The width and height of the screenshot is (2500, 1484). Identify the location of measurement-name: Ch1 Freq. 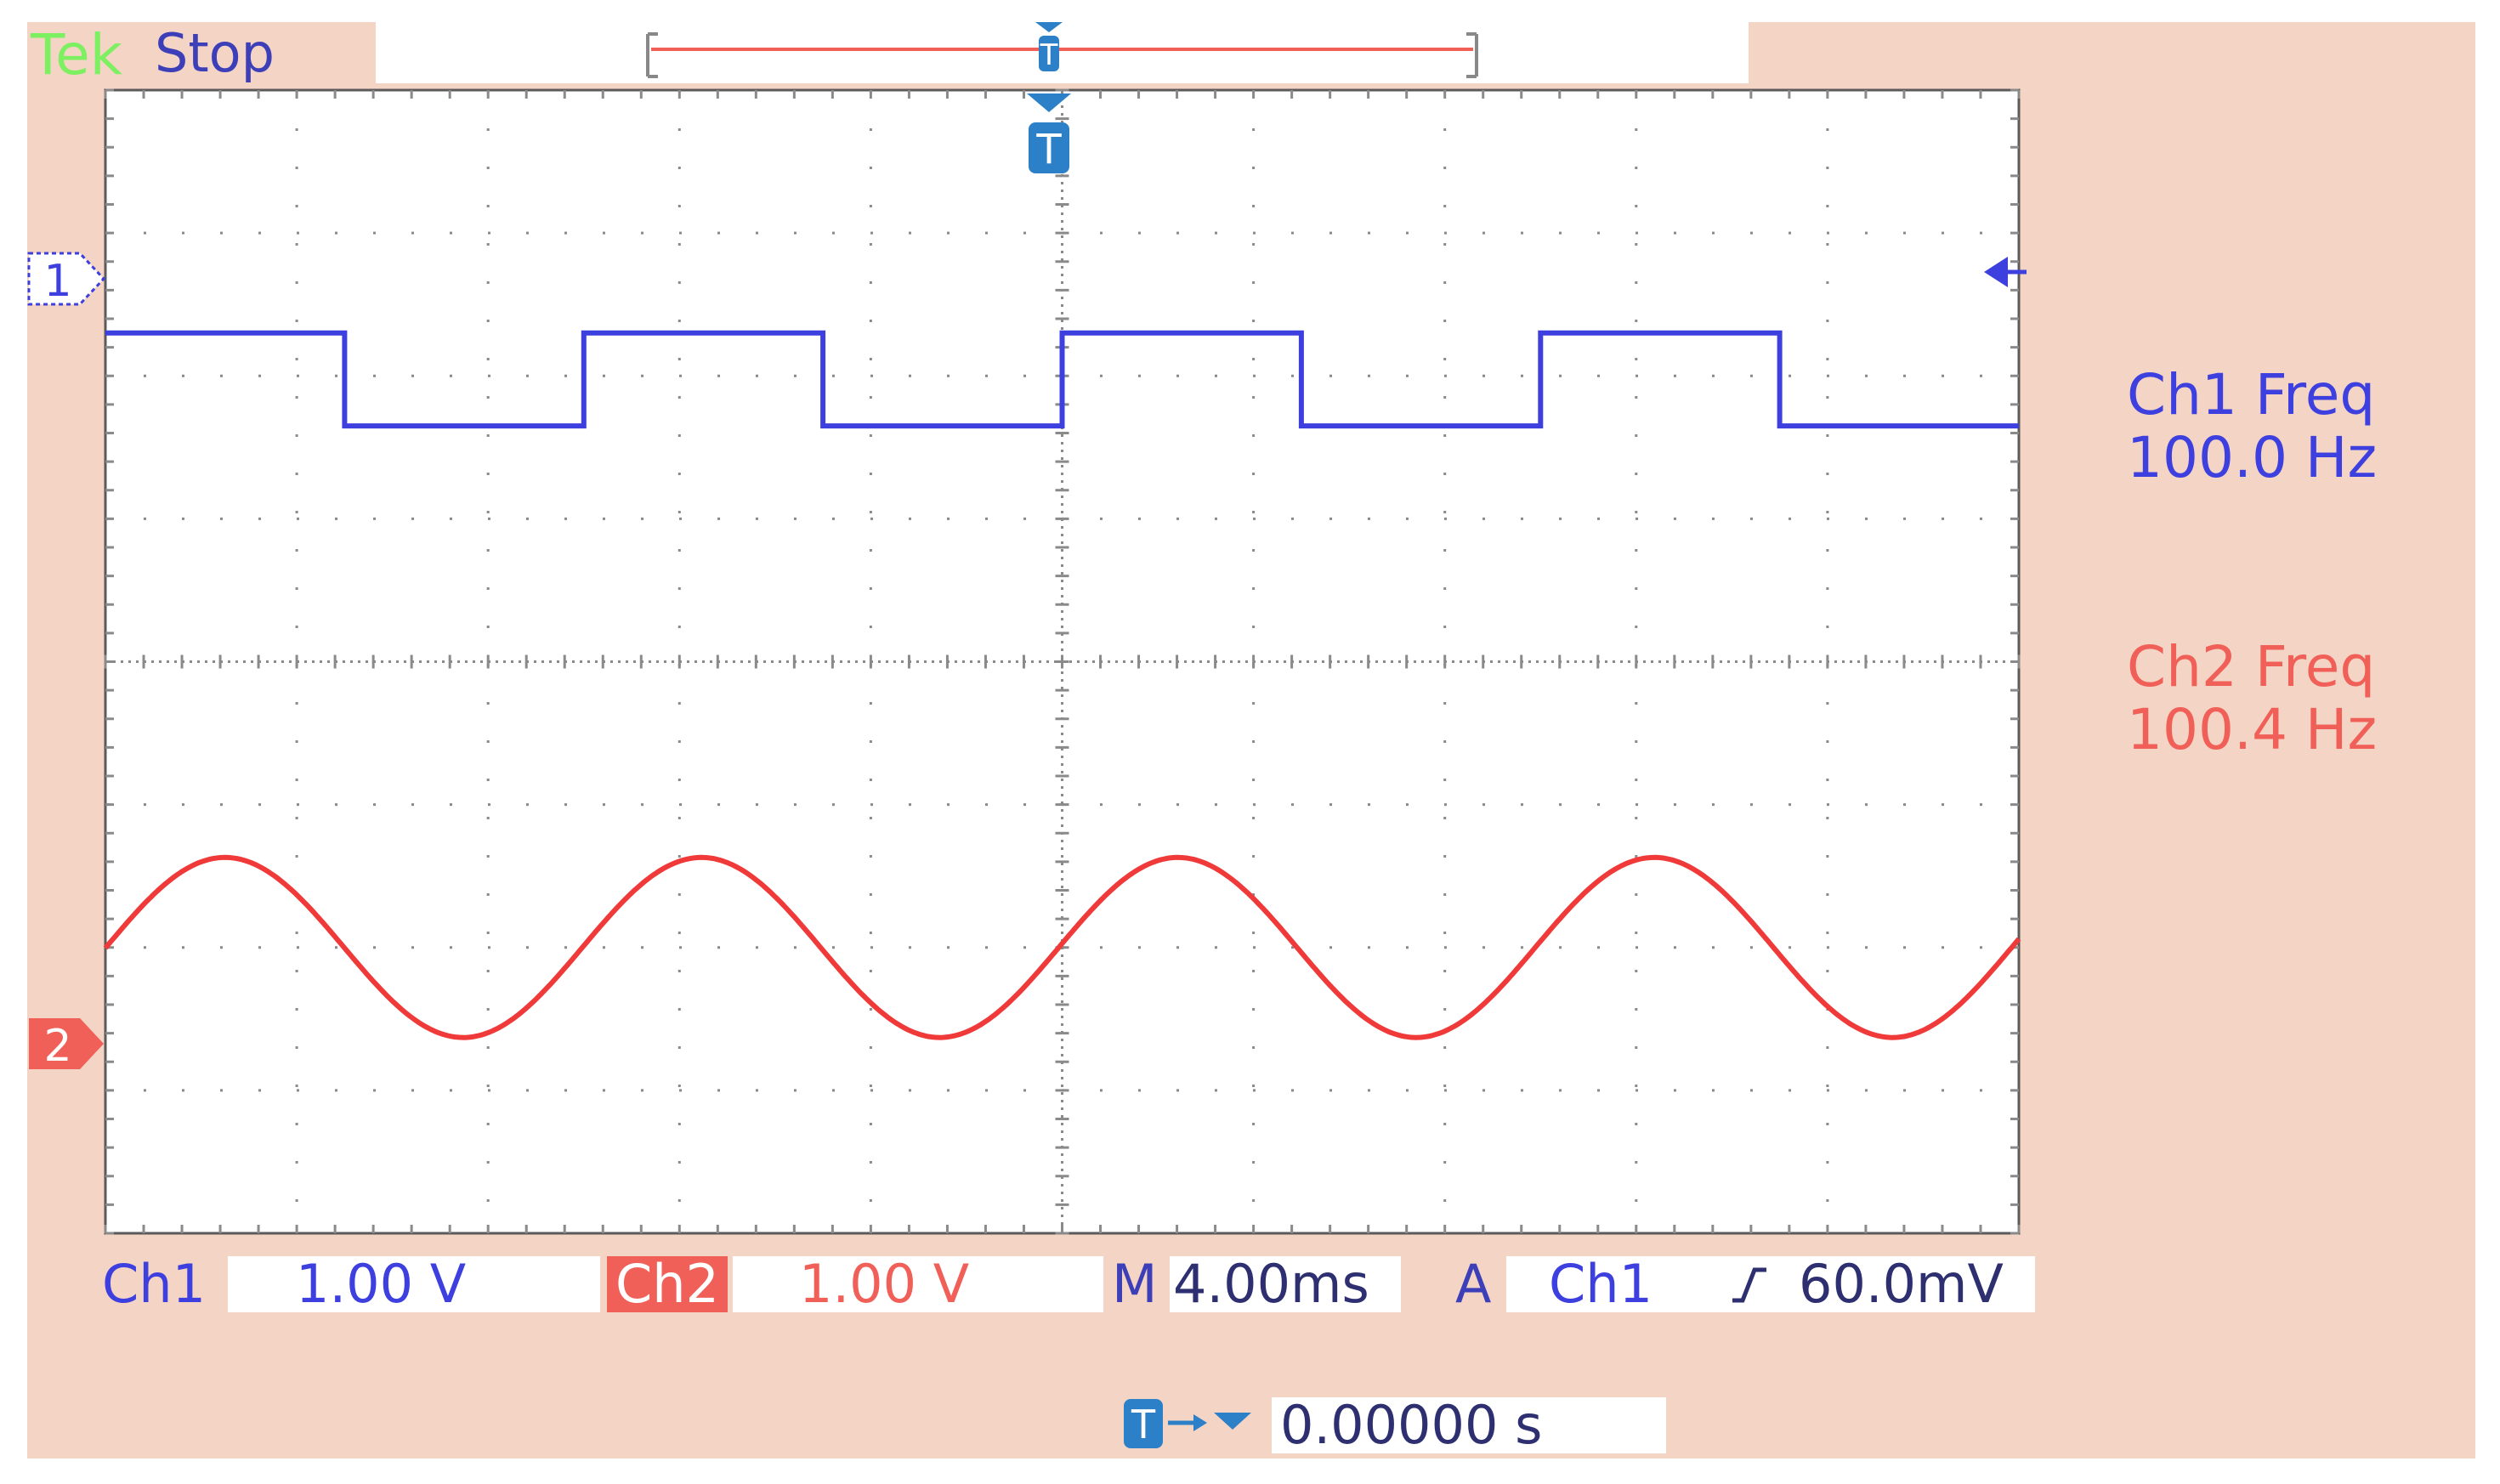
(2251, 395).